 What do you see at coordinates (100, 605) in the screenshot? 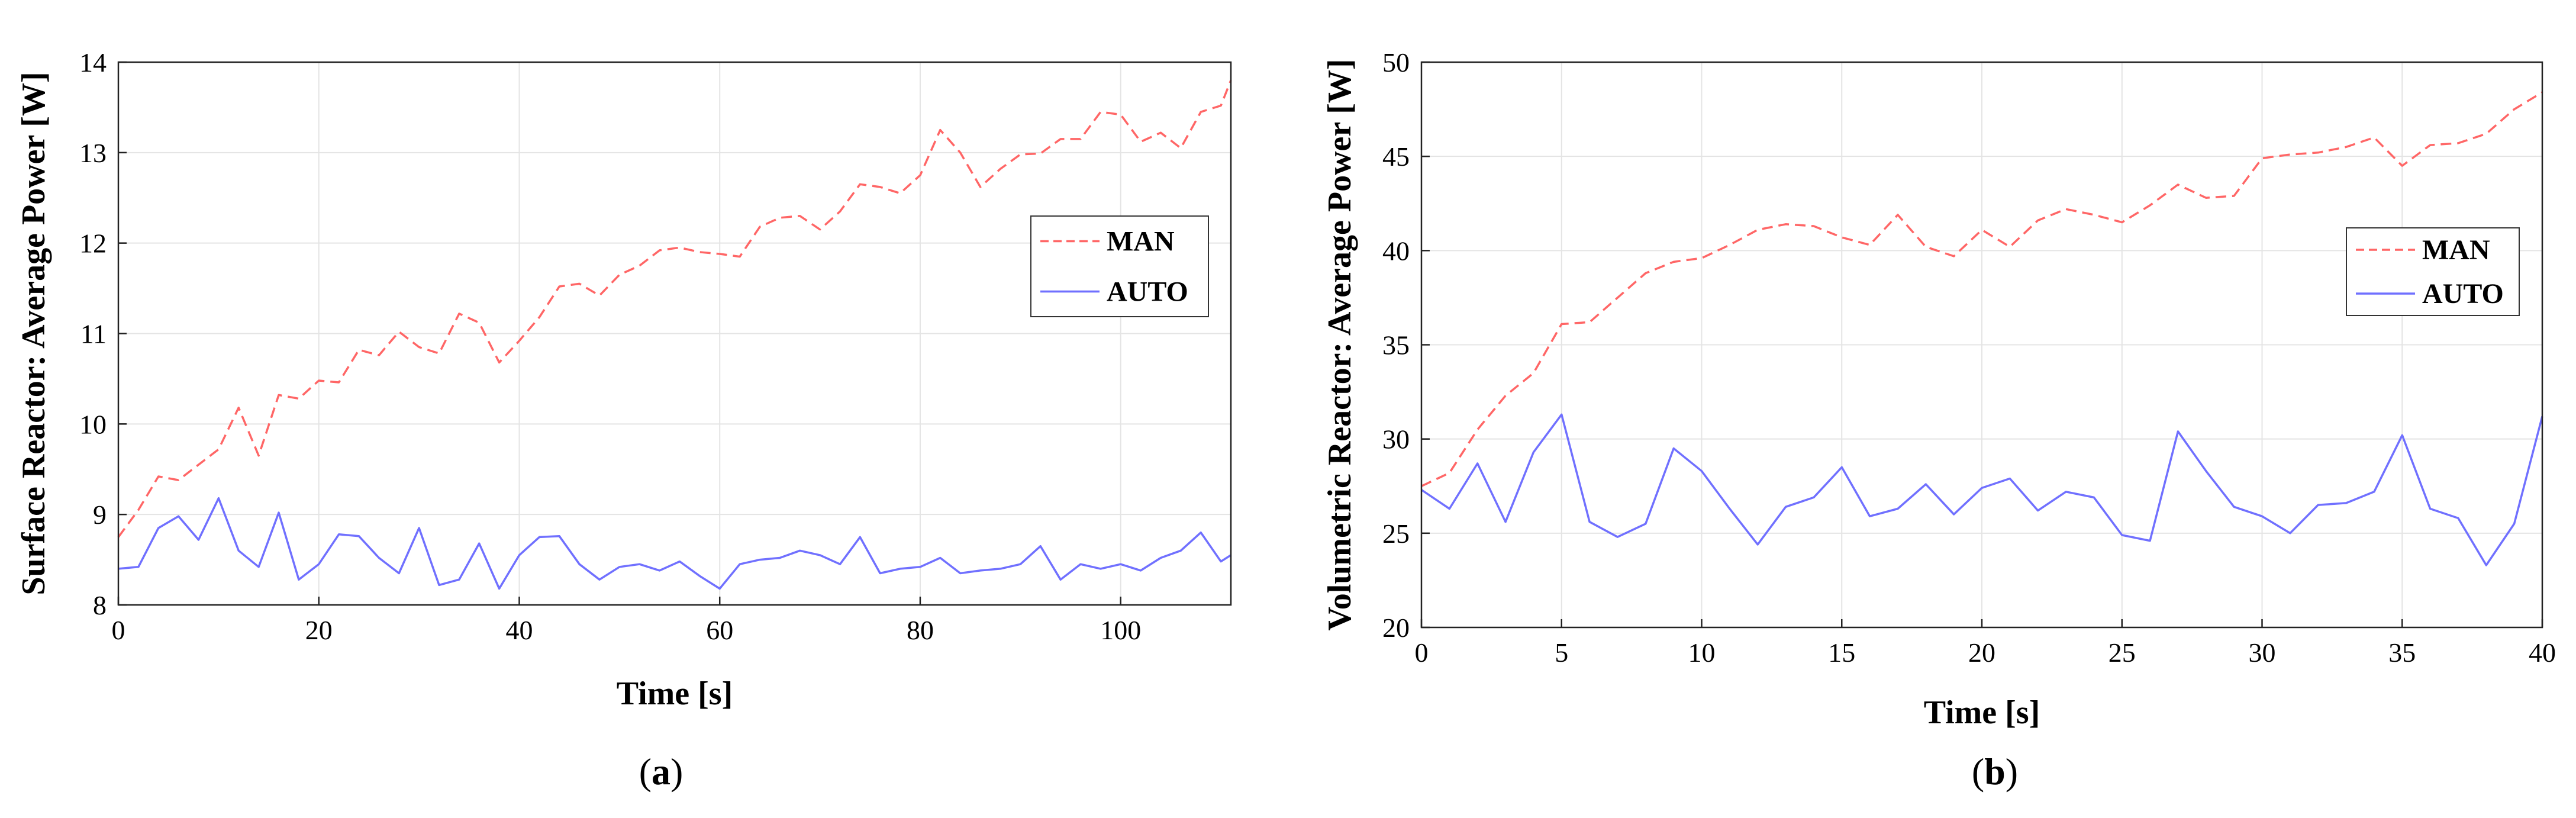
I see `y-tick-label: 8` at bounding box center [100, 605].